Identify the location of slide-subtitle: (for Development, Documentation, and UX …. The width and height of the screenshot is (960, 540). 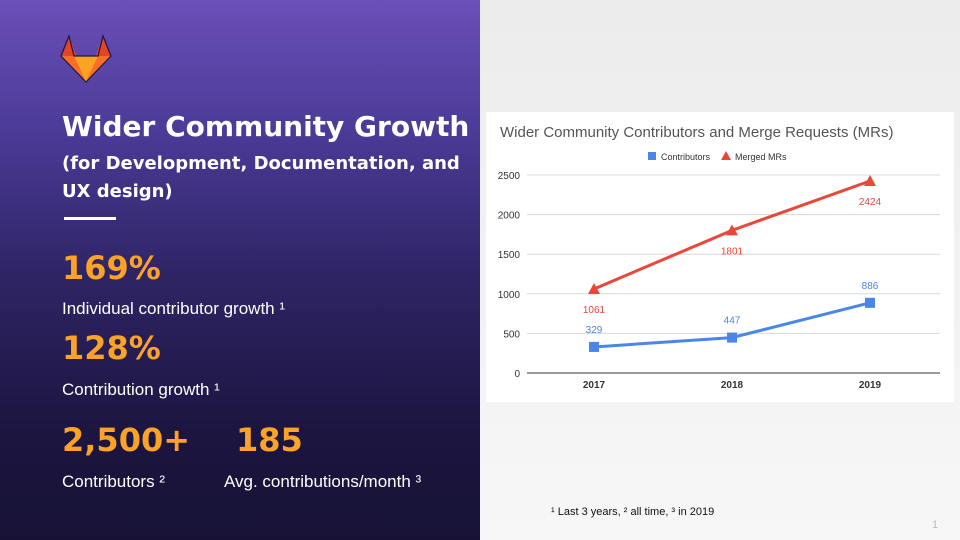
(261, 177).